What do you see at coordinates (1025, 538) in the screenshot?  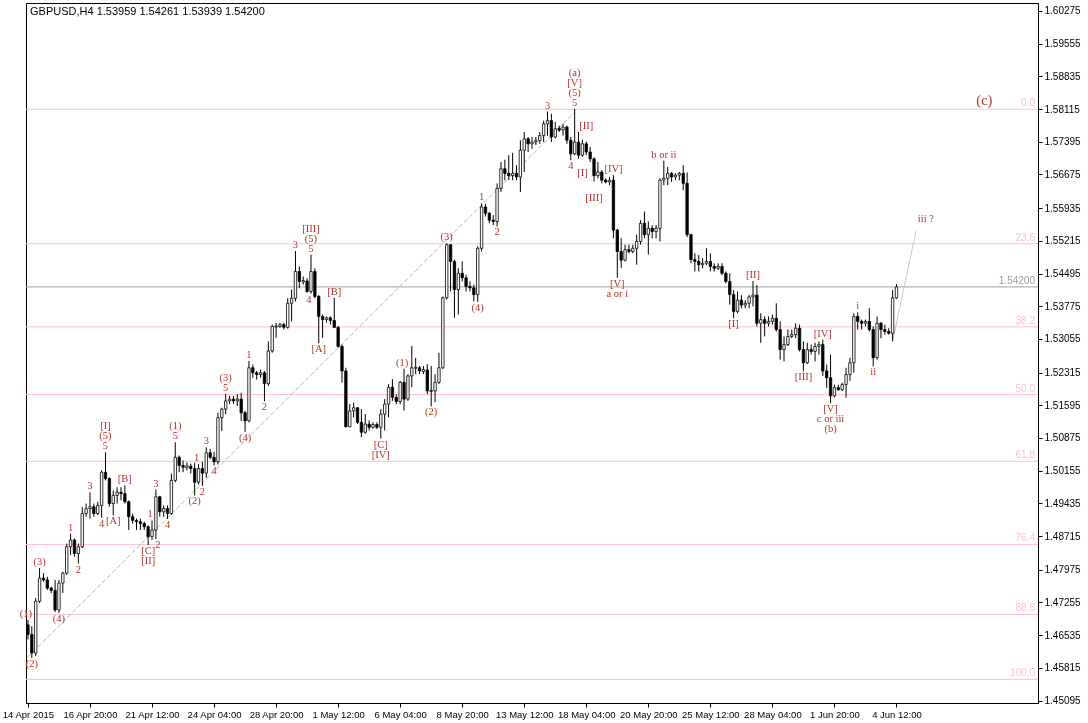 I see `annotation: 76.4` at bounding box center [1025, 538].